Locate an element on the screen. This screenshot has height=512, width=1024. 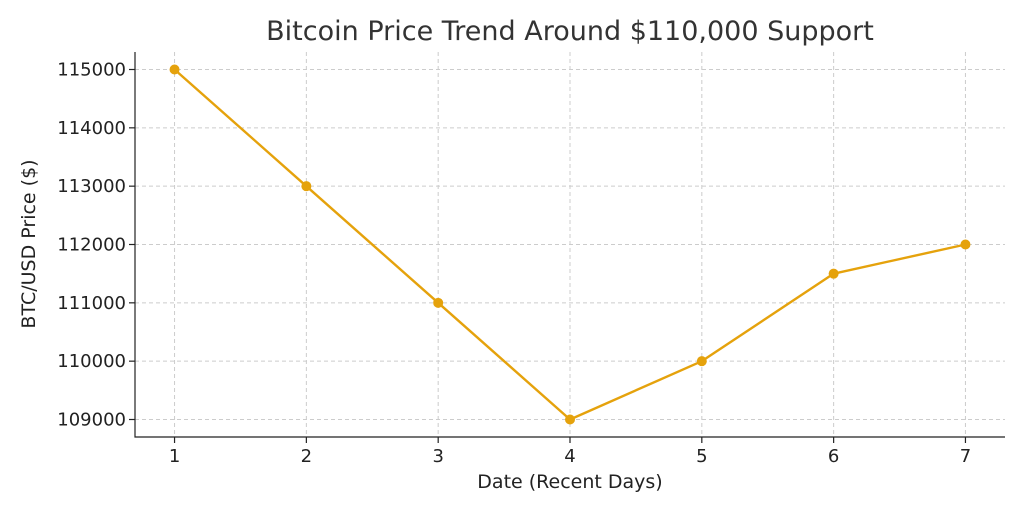
x-axis-ticks: 1 2 3 4 5 6 7 is located at coordinates (570, 452).